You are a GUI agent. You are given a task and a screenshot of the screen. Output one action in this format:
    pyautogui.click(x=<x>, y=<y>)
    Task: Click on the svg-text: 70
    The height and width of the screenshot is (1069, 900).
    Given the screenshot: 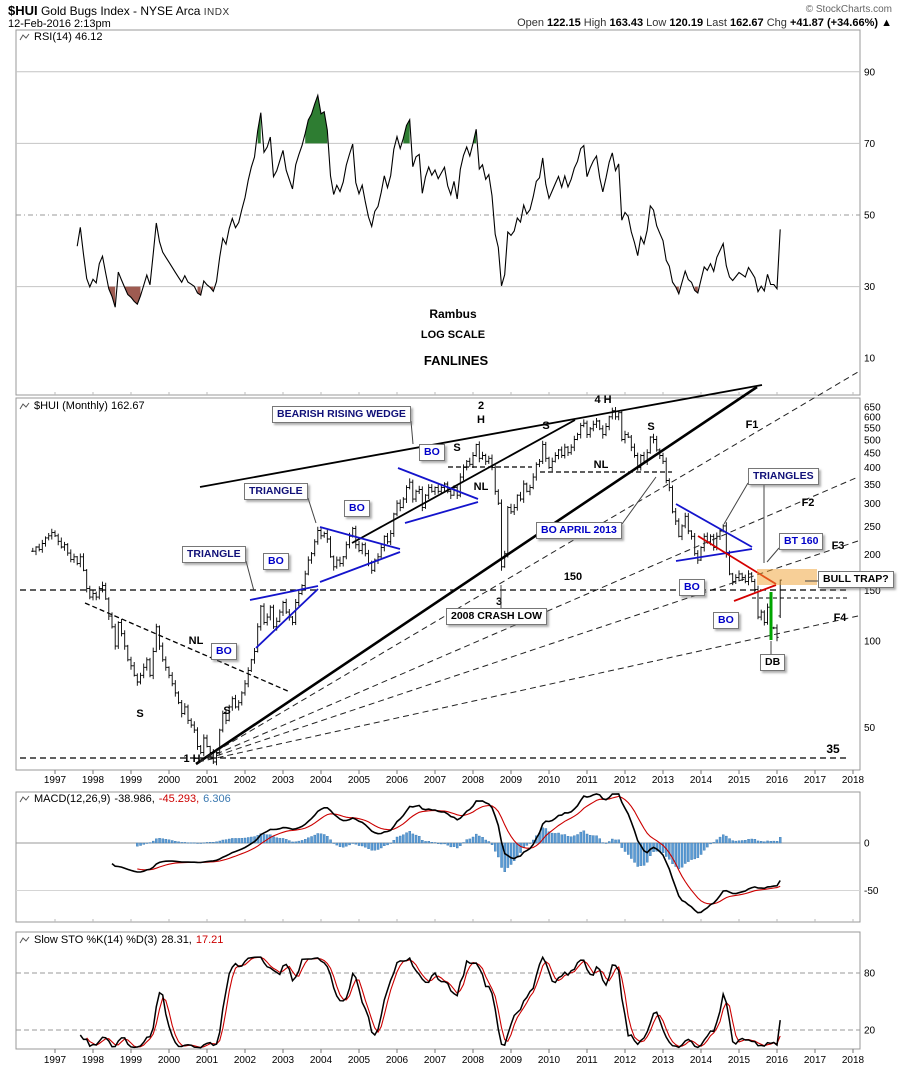 What is the action you would take?
    pyautogui.click(x=870, y=144)
    